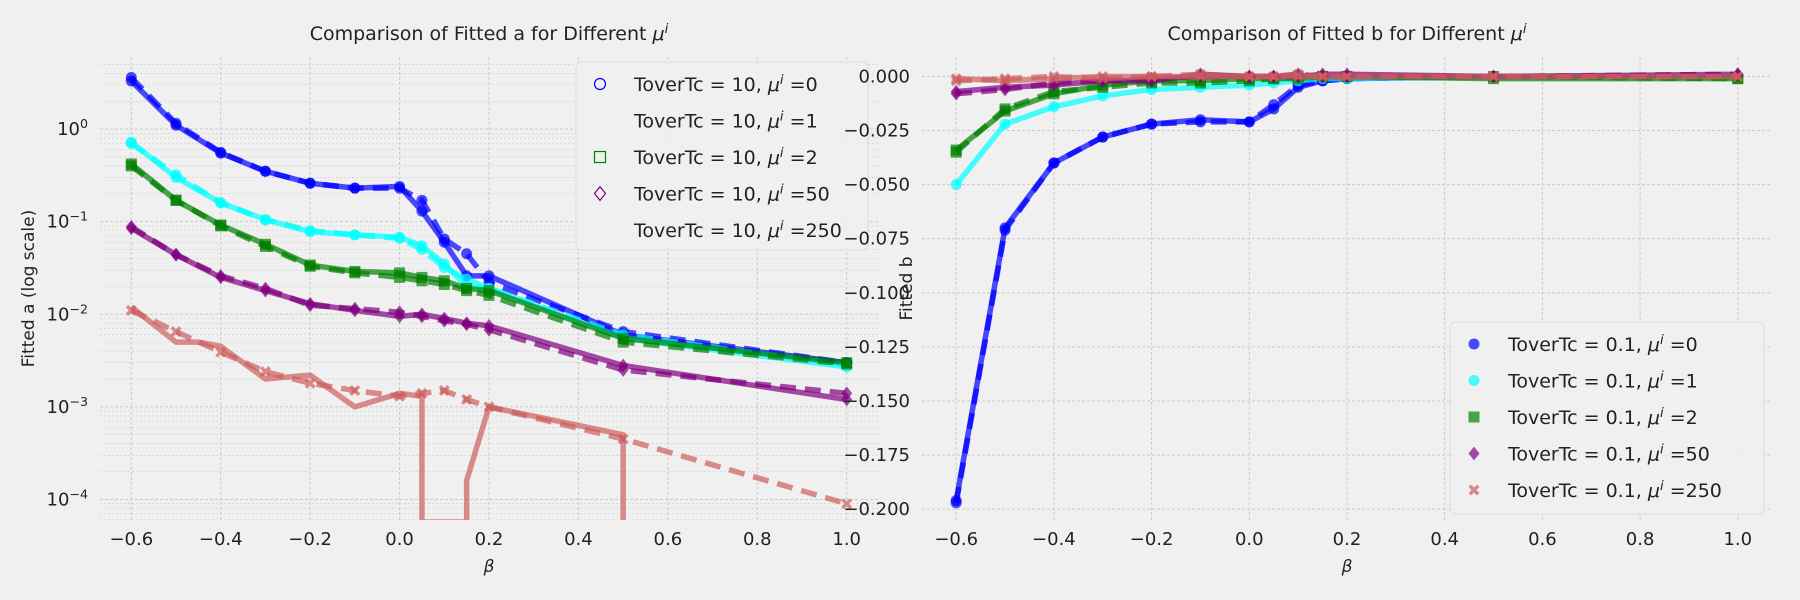 The height and width of the screenshot is (600, 1800). Describe the element at coordinates (1054, 539) in the screenshot. I see `x-tick-label: −0.4` at that location.